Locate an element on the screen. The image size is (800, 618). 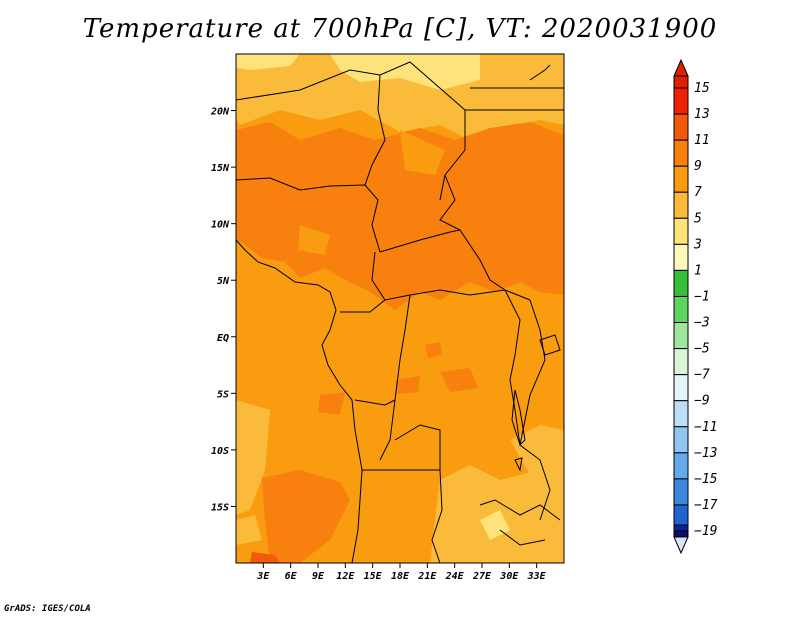
colorbar-label: 5 is located at coordinates (698, 218).